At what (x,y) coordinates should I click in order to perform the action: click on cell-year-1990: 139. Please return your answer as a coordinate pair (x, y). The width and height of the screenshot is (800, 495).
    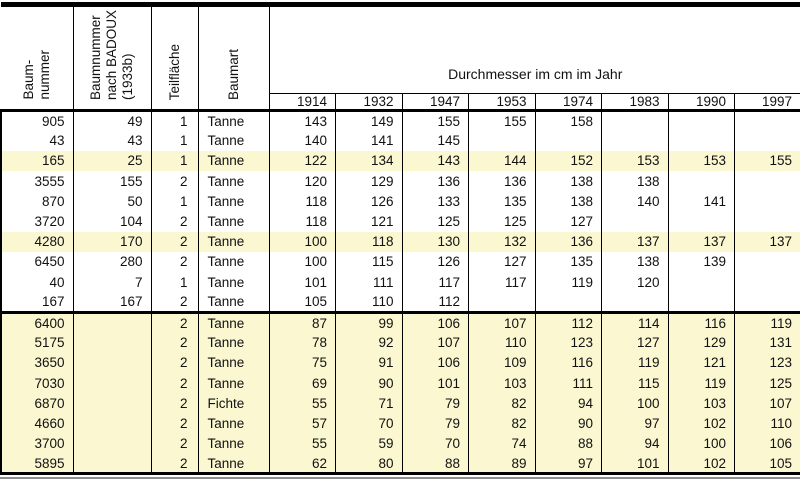
    Looking at the image, I should click on (701, 261).